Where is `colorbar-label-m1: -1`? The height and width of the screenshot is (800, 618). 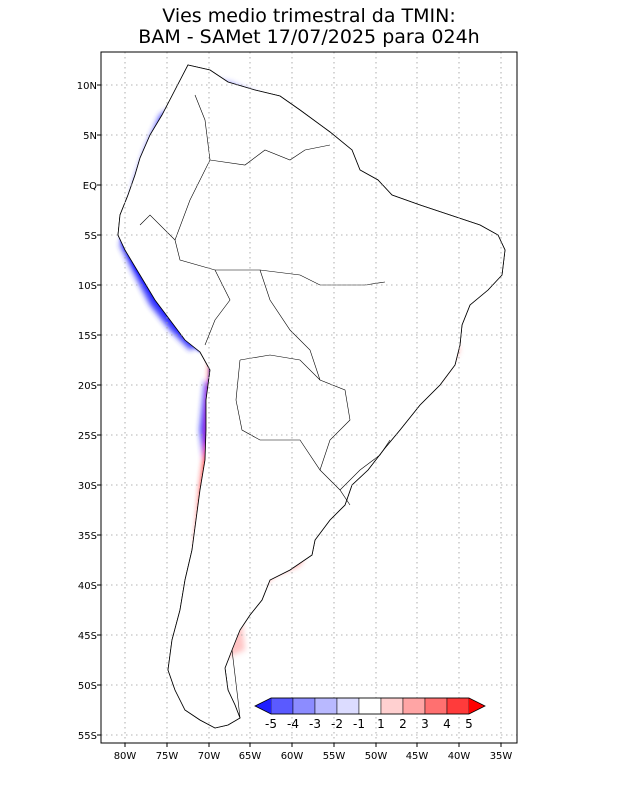
colorbar-label-m1: -1 is located at coordinates (359, 724).